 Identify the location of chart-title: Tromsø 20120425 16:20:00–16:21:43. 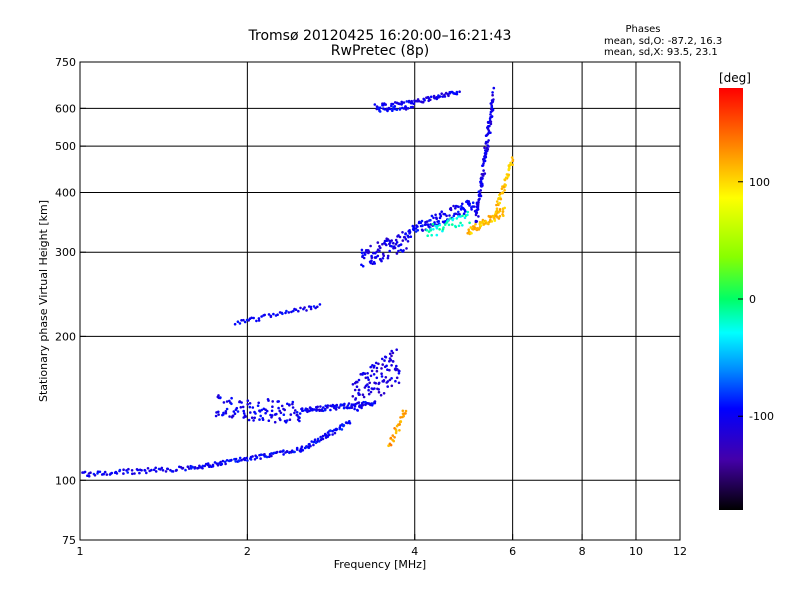
(380, 36).